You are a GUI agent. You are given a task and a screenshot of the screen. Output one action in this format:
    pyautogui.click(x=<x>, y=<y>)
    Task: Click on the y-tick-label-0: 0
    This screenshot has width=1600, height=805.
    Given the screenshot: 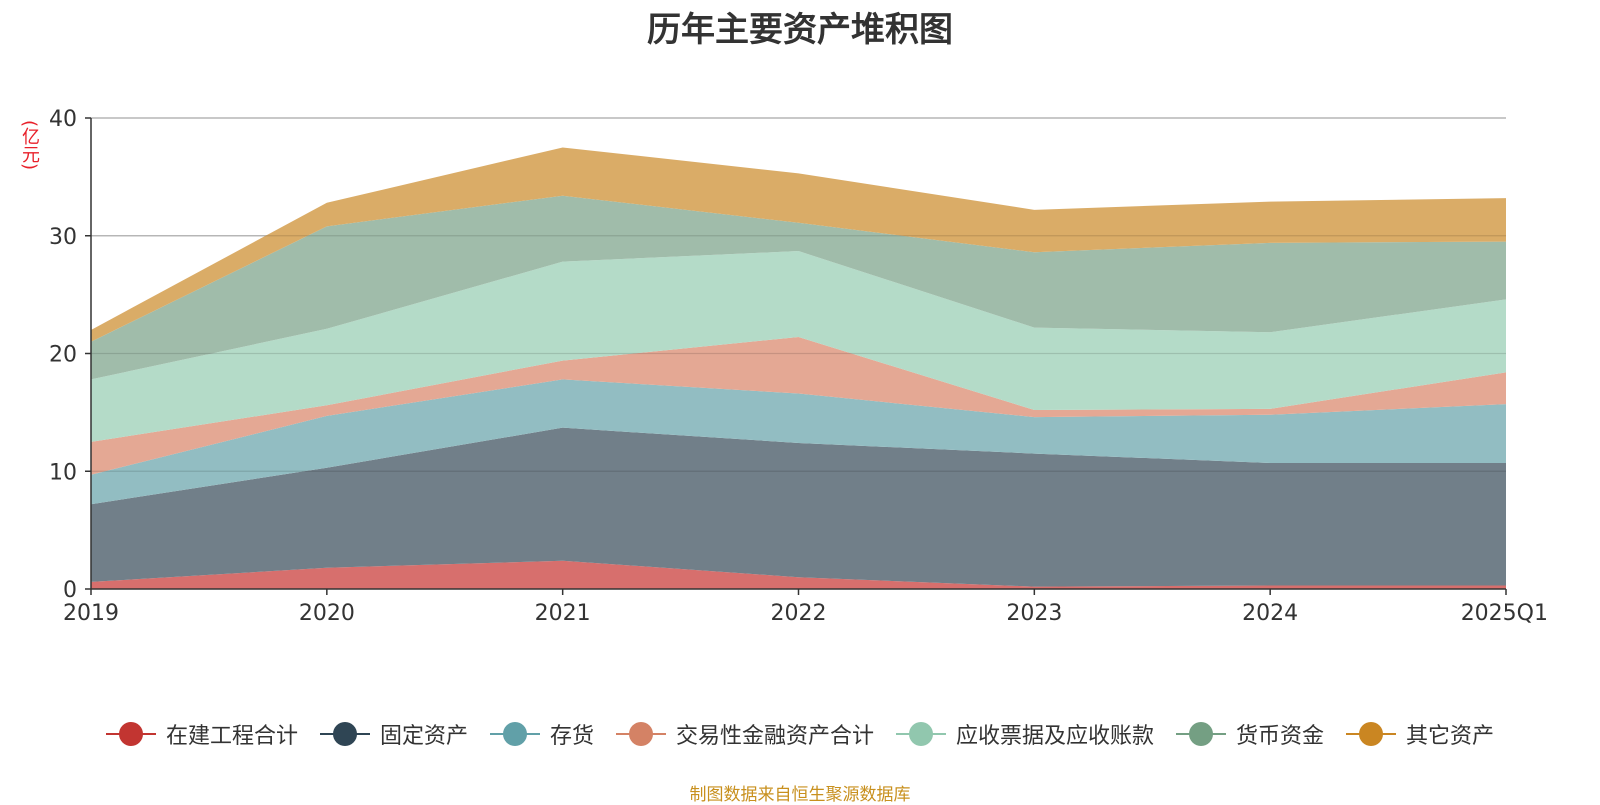 What is the action you would take?
    pyautogui.click(x=70, y=590)
    